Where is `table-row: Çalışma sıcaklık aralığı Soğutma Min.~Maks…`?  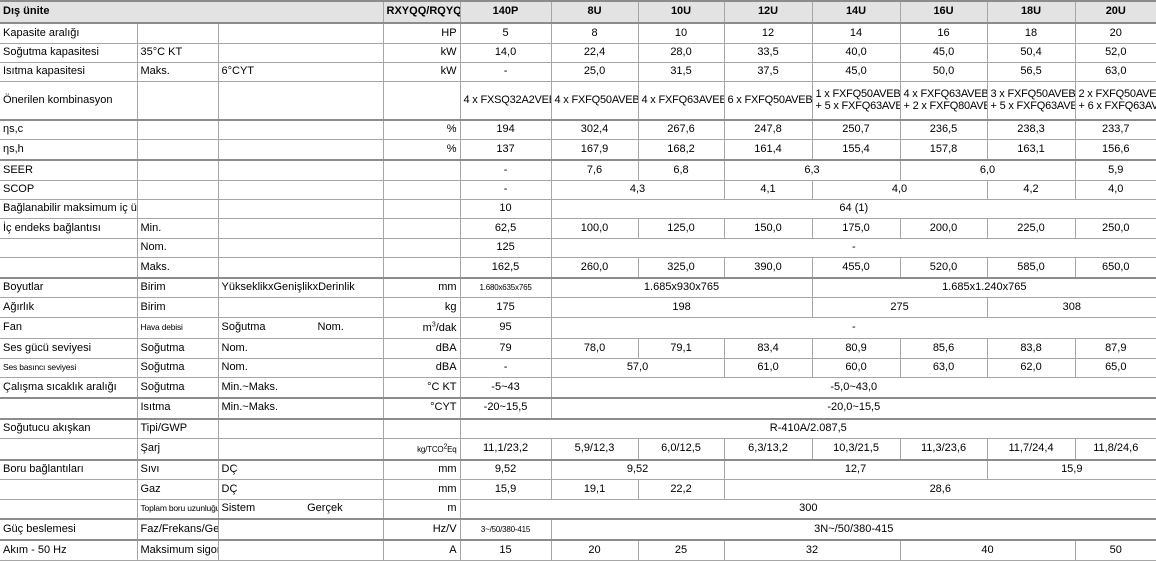
table-row: Çalışma sıcaklık aralığı Soğutma Min.~Maks… is located at coordinates (578, 388).